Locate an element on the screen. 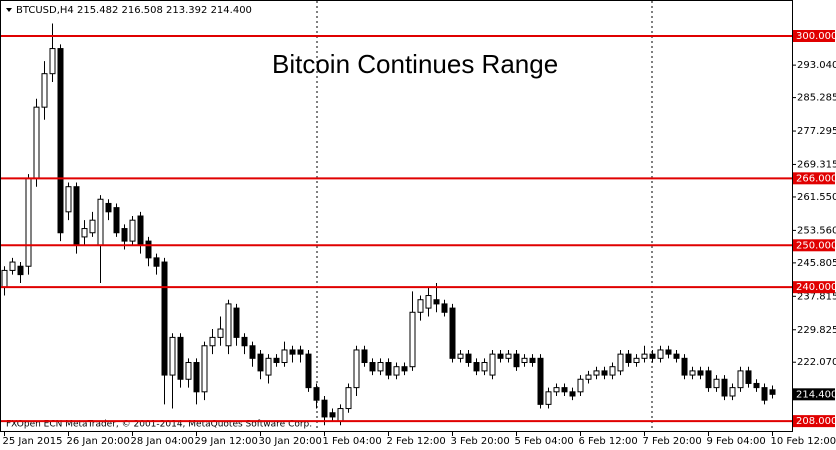 This screenshot has width=836, height=450. price-label: 214.400 is located at coordinates (816, 394).